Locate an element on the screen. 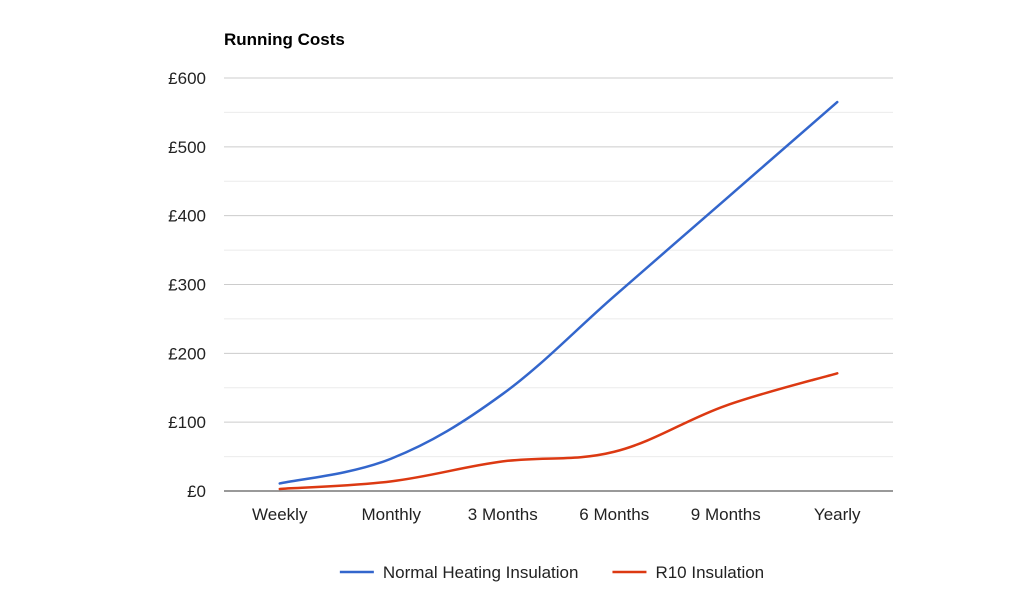  y-axis: £0 £100 £200 £300 £400 £500 £600 is located at coordinates (187, 285).